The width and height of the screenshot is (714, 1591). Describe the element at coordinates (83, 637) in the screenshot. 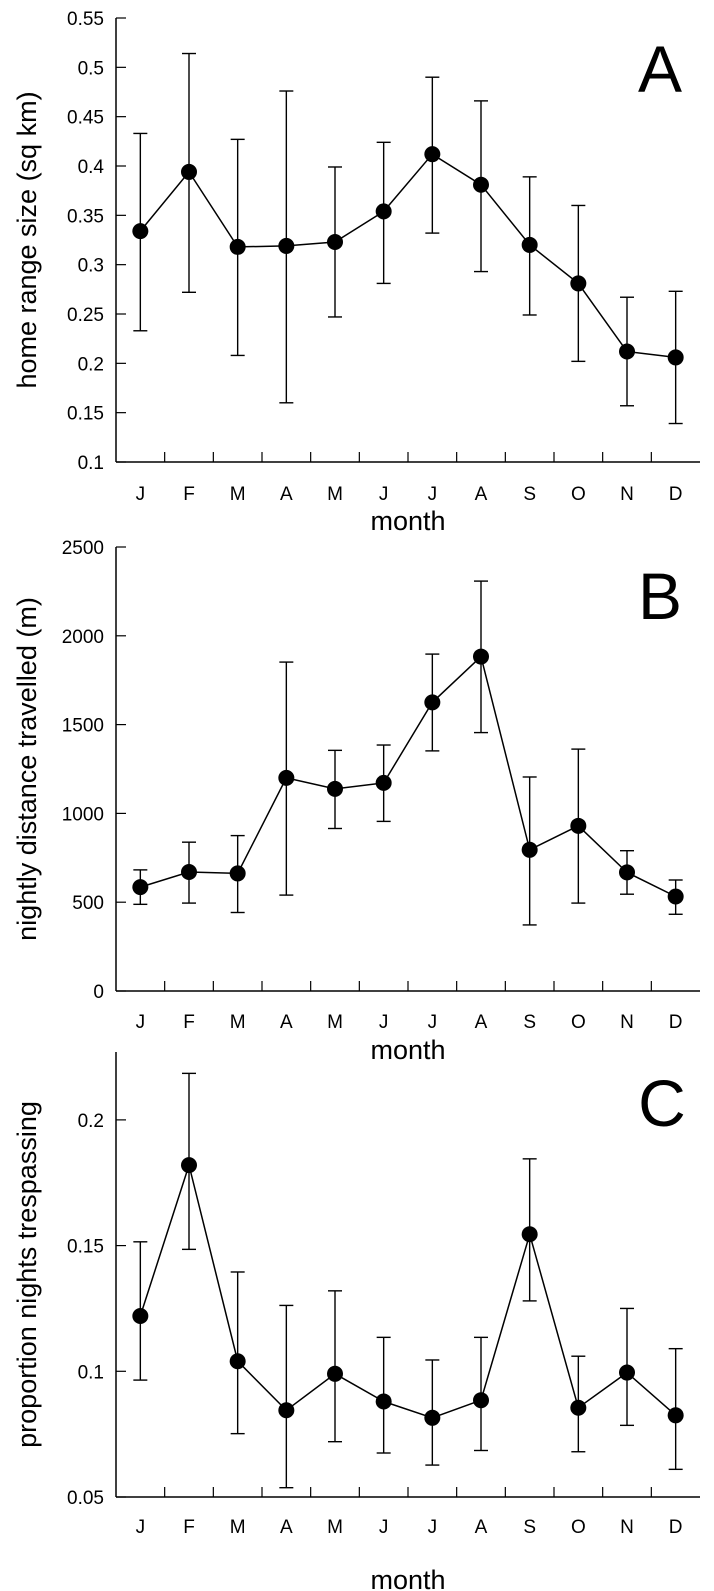

I see `y-tick-label: 2000` at that location.